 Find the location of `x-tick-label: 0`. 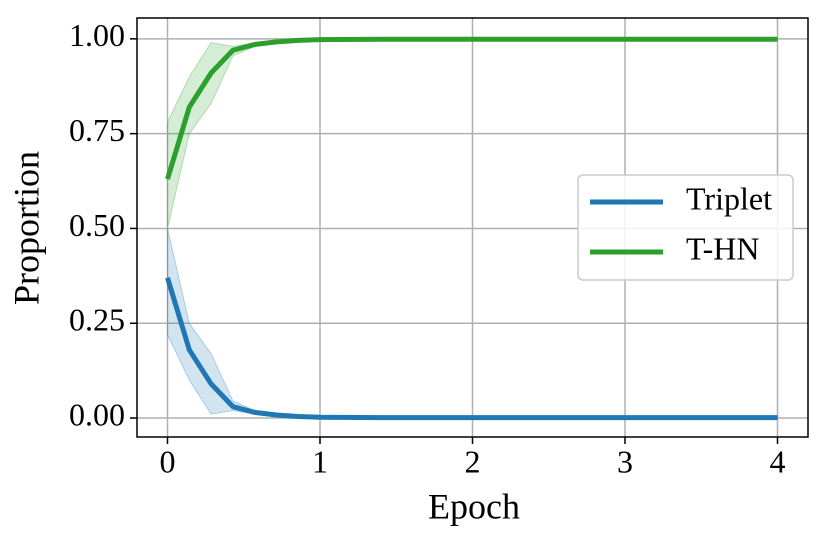

x-tick-label: 0 is located at coordinates (168, 461).